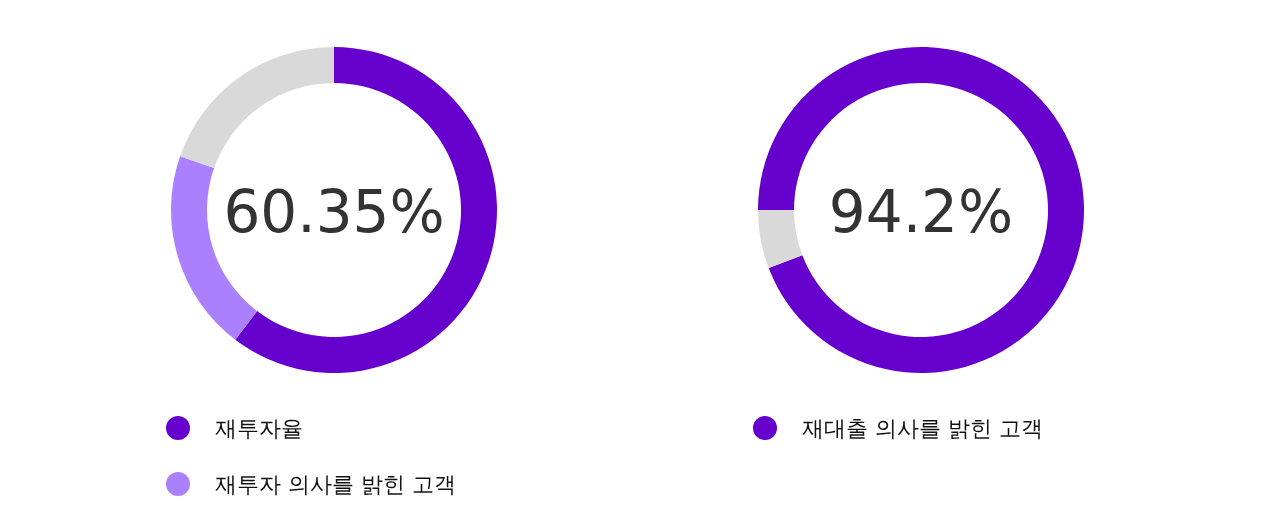 This screenshot has height=529, width=1280. Describe the element at coordinates (334, 212) in the screenshot. I see `text: 60.35%` at that location.